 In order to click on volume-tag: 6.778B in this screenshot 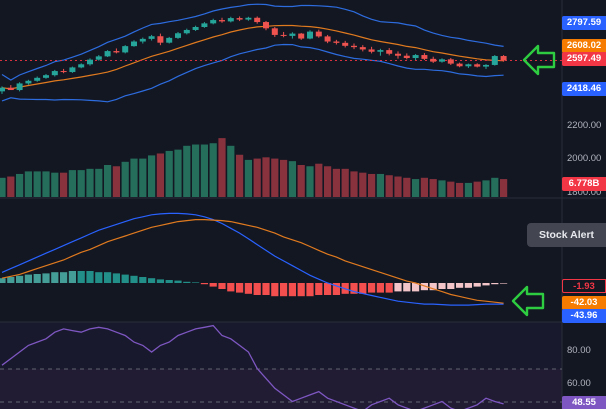, I will do `click(584, 184)`.